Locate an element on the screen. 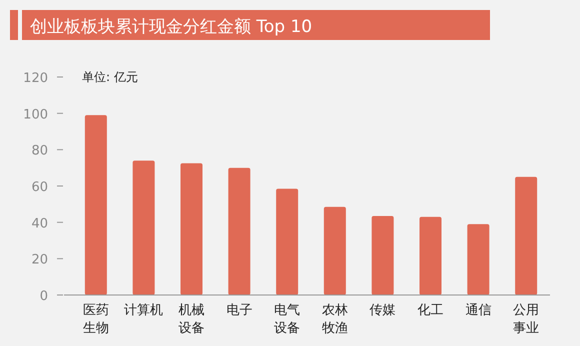 This screenshot has height=346, width=580. x-tick-label: 电气设备 is located at coordinates (287, 319).